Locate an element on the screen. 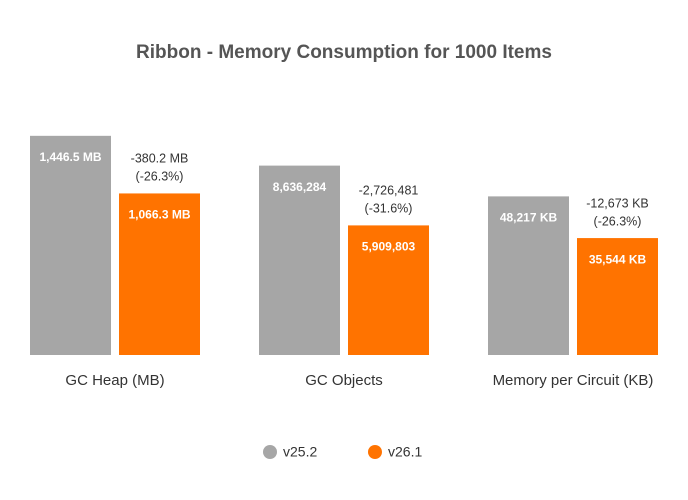  value-label: 48,217 KB is located at coordinates (529, 218).